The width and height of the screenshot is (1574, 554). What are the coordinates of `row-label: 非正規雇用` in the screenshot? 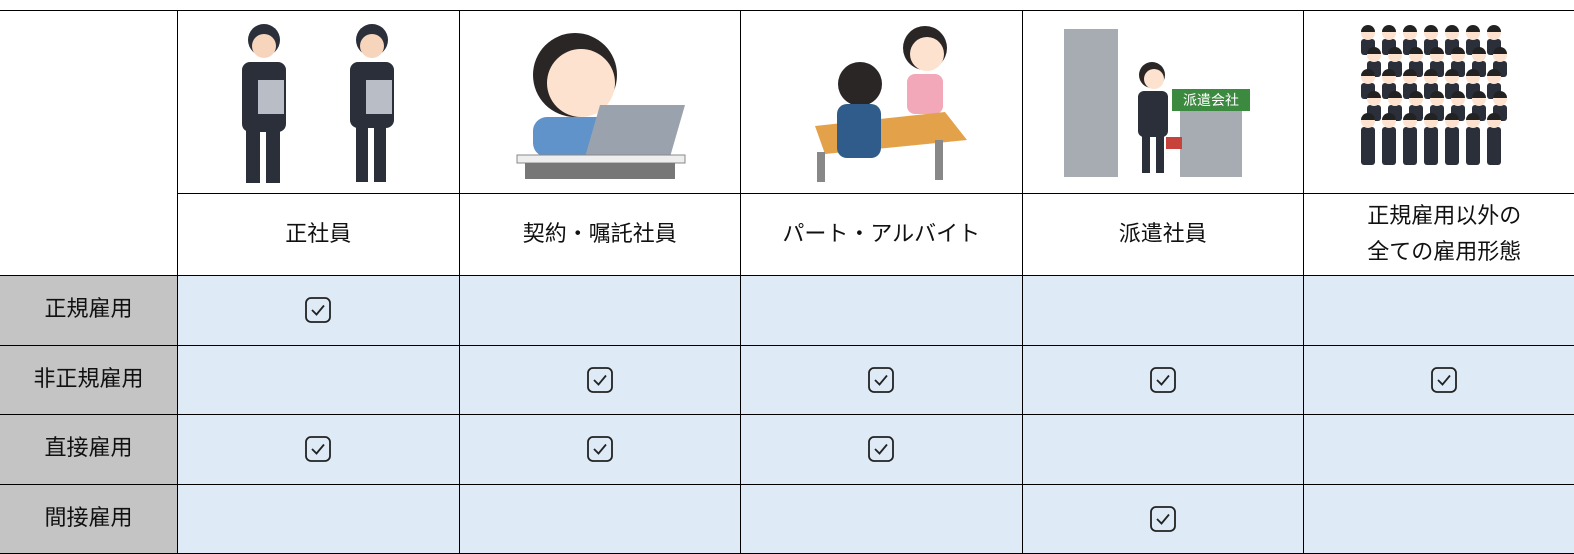 It's located at (89, 381).